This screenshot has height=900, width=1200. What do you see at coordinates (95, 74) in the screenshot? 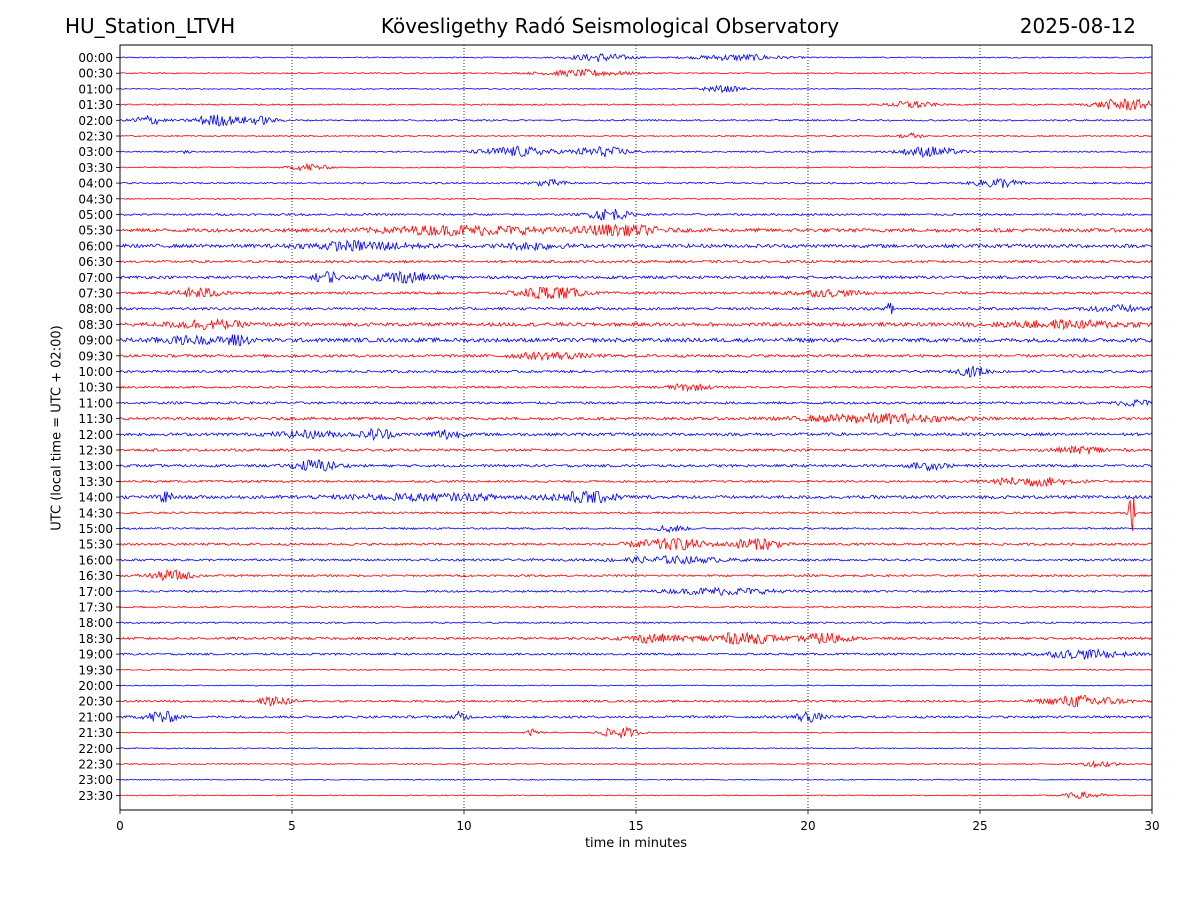
I see `y-tick-label: 00:30` at bounding box center [95, 74].